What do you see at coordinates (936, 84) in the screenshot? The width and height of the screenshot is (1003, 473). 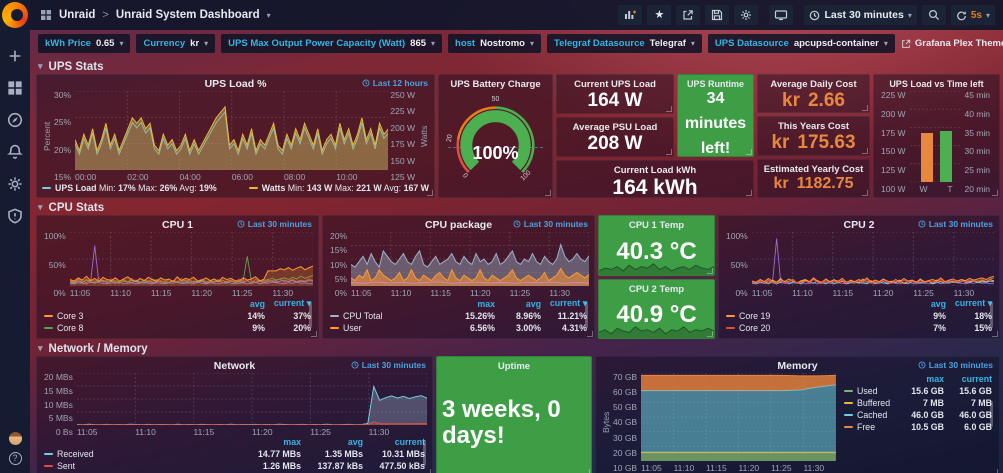 I see `panel-title: UPS Load vs Time left` at bounding box center [936, 84].